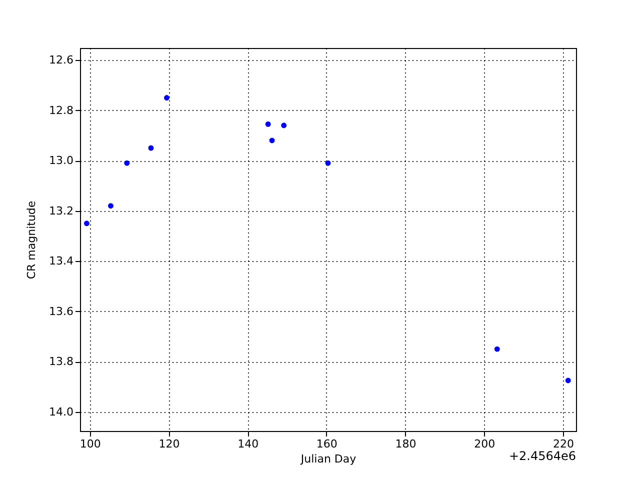  Describe the element at coordinates (61, 361) in the screenshot. I see `y-tick-label: 13.8` at that location.